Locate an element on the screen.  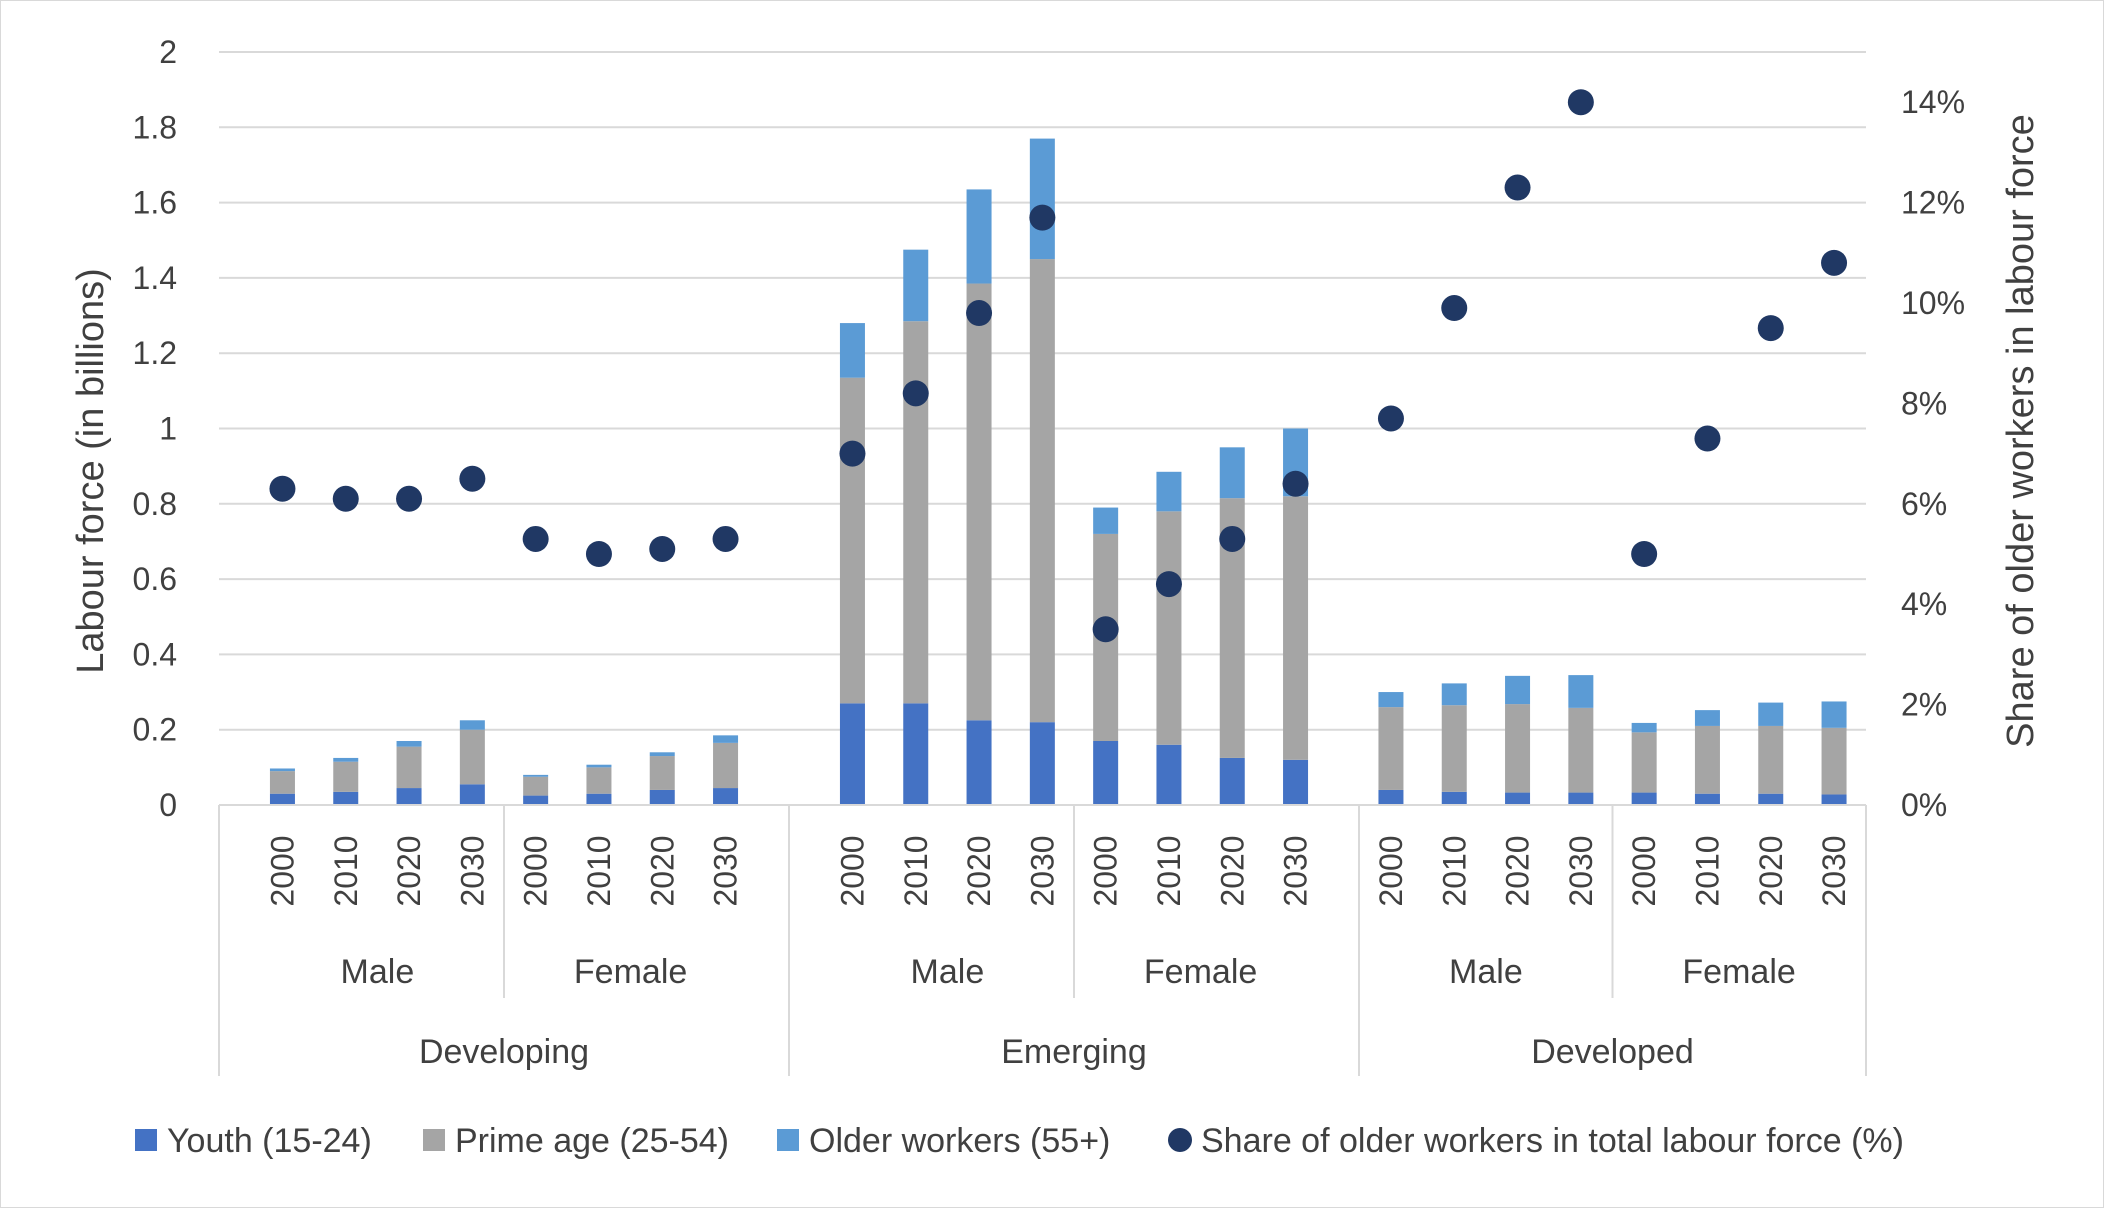
right-axis-ticks: 0% 2% 4% 6% 8% 10% 12% 14% is located at coordinates (1933, 453).